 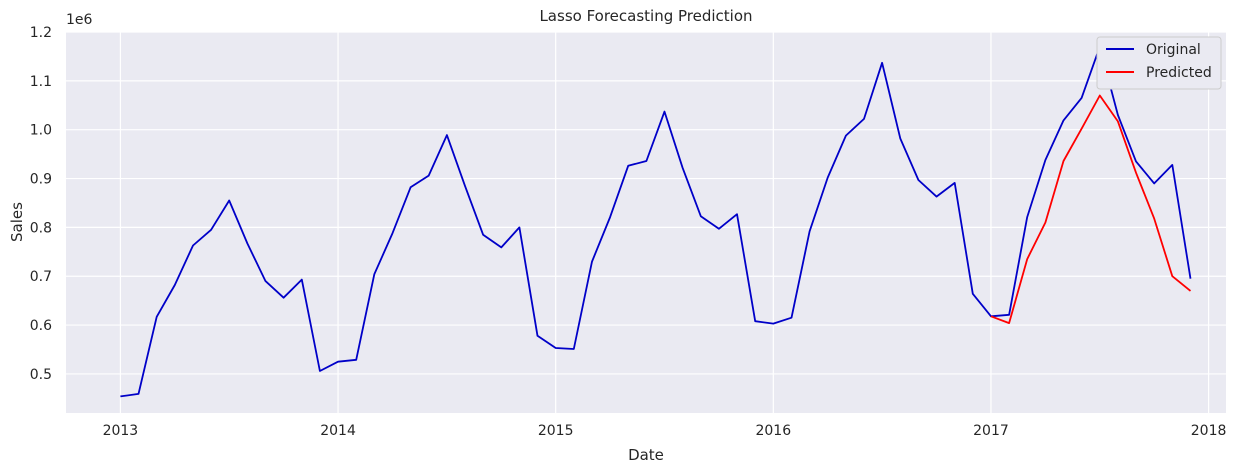 I want to click on x-axis-label: Date, so click(x=646, y=455).